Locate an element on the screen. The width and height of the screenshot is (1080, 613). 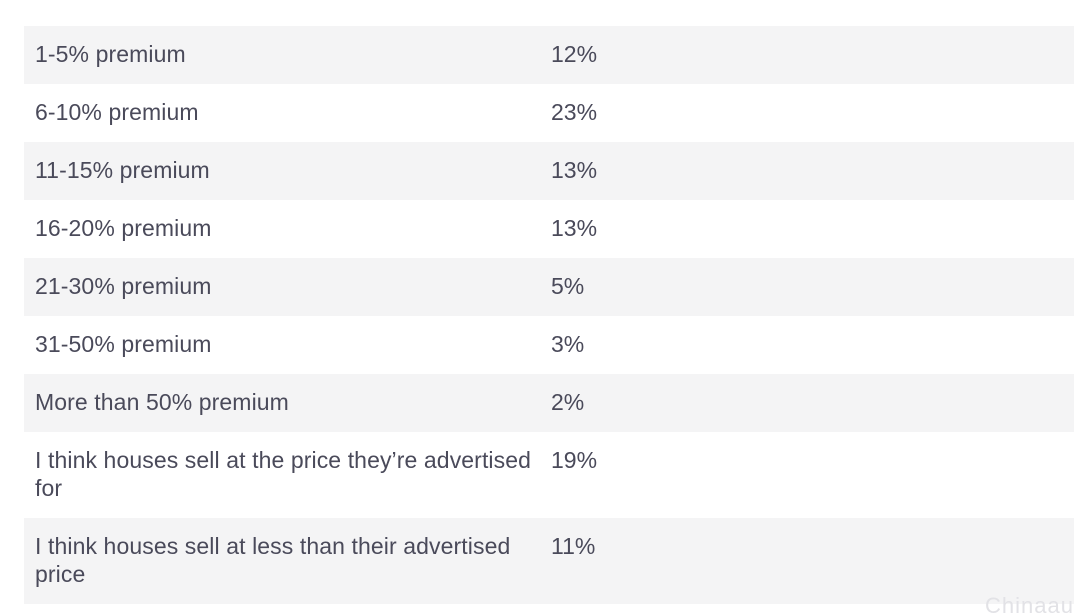
row-value: 23% is located at coordinates (574, 112).